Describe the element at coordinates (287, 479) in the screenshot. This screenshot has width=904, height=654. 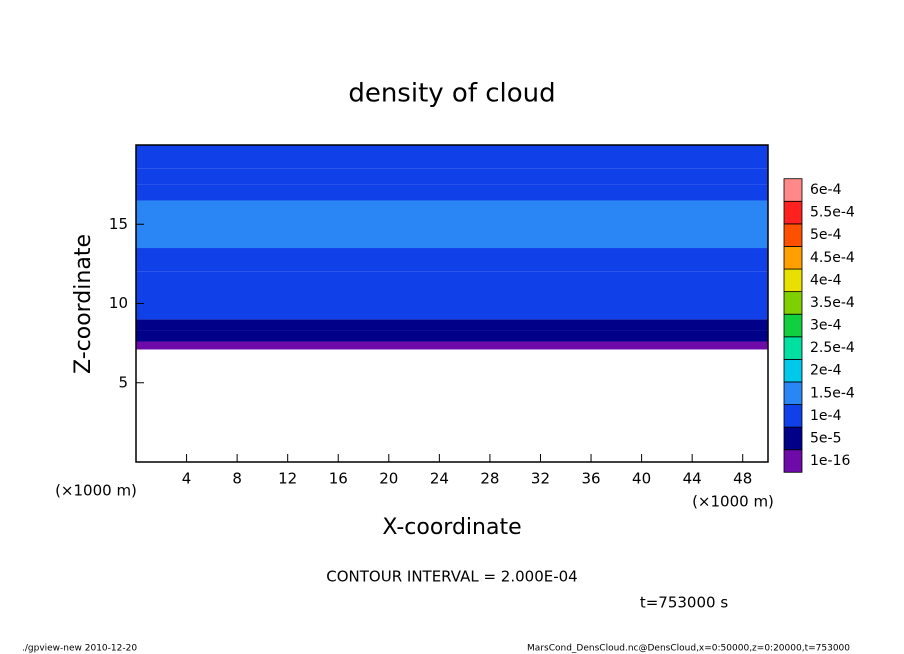
I see `x-tick-label: 12` at that location.